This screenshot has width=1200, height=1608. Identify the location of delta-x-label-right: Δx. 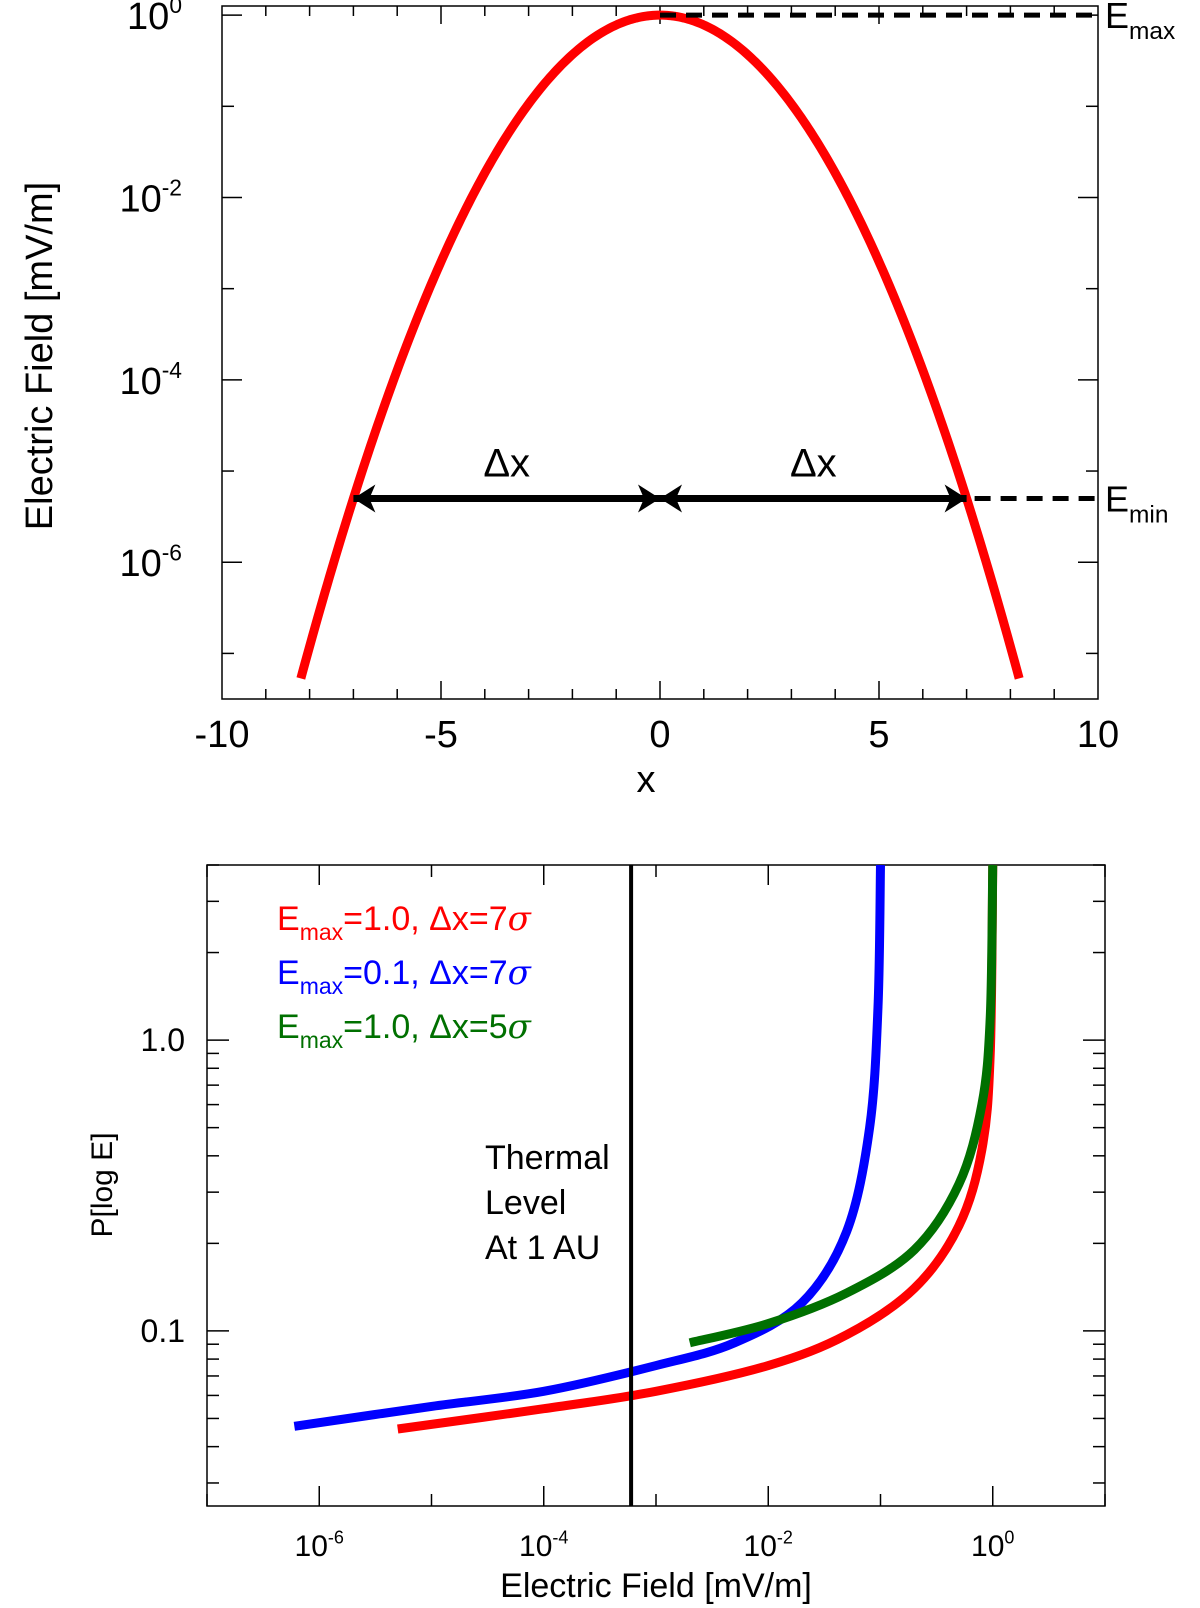
(813, 463).